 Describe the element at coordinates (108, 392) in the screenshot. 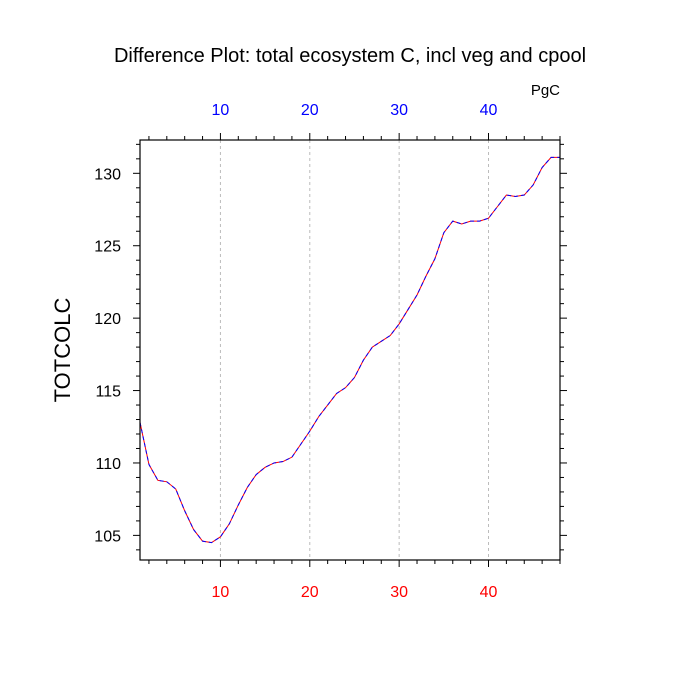

I see `y-tick-label-115: 115` at that location.